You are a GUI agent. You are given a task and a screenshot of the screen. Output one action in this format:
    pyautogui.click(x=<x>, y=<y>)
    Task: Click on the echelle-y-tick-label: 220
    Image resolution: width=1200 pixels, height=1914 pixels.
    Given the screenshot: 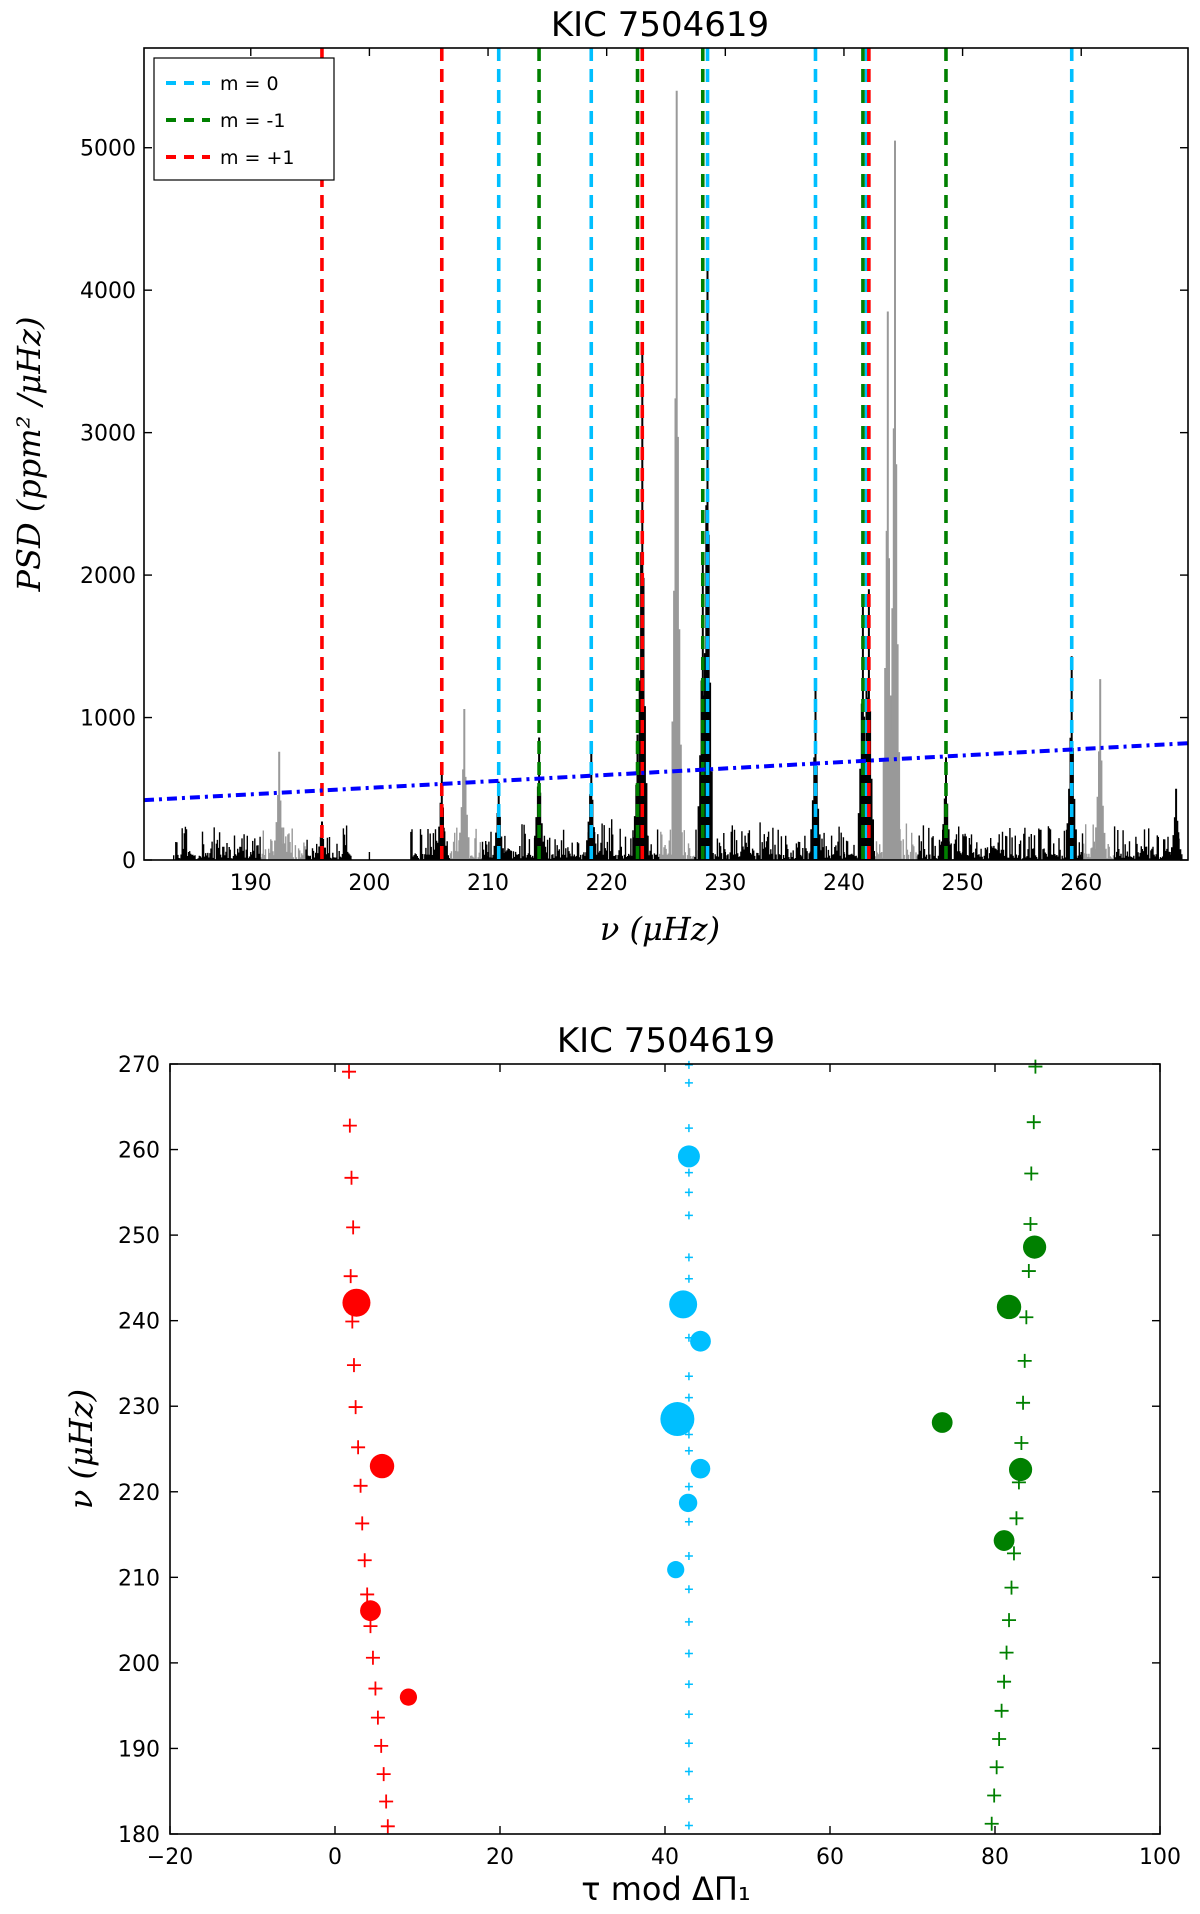 What is the action you would take?
    pyautogui.click(x=139, y=1493)
    